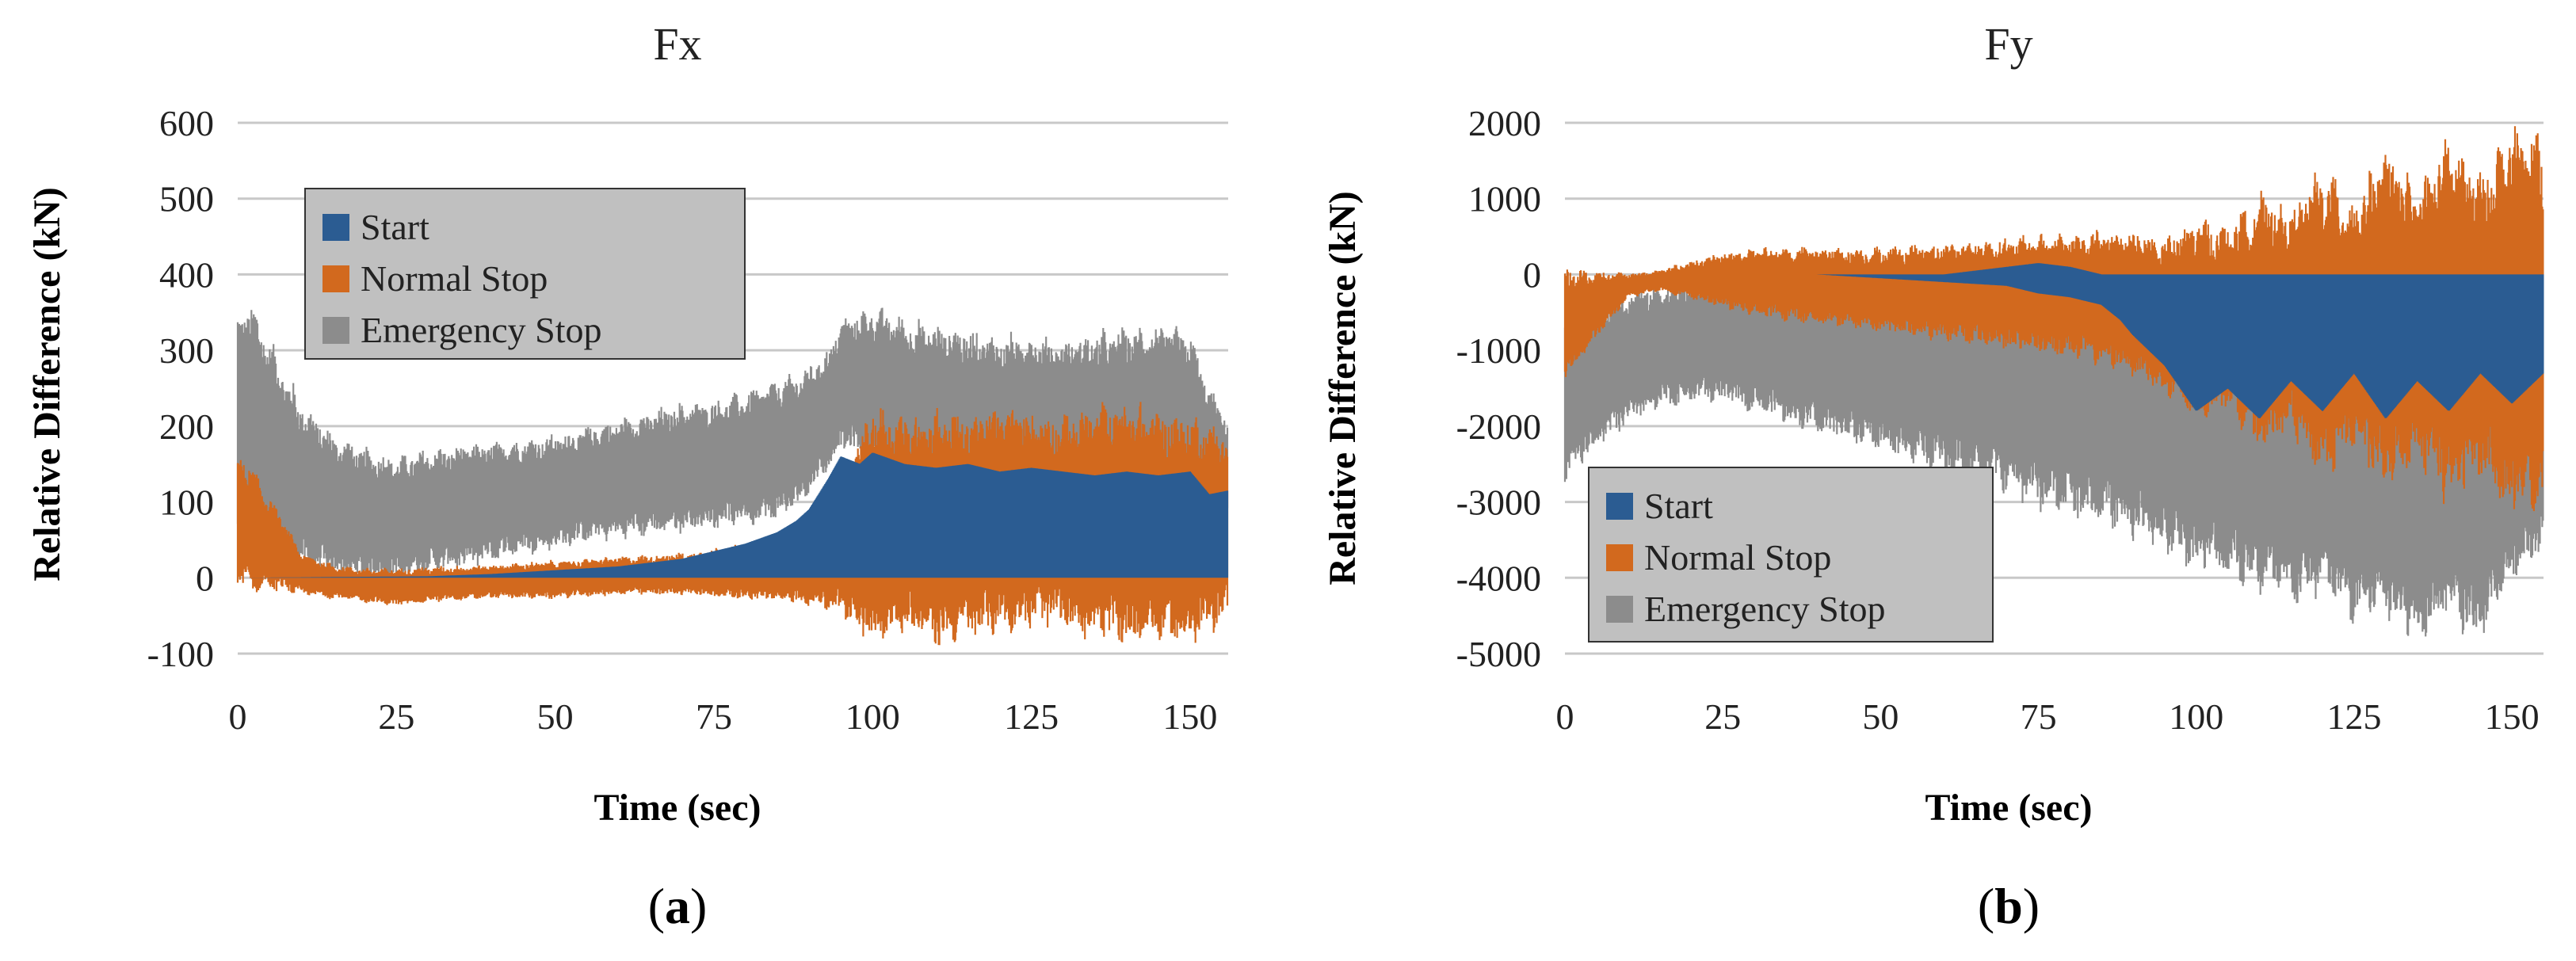 The width and height of the screenshot is (2576, 961). I want to click on panel-label: (a), so click(678, 906).